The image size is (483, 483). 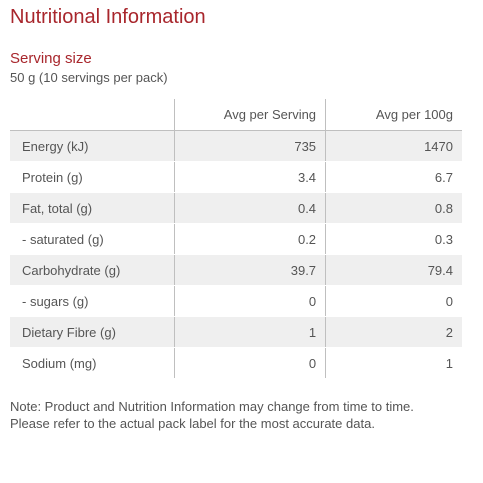 I want to click on table-row: Sodium (mg) 0 1, so click(x=236, y=363).